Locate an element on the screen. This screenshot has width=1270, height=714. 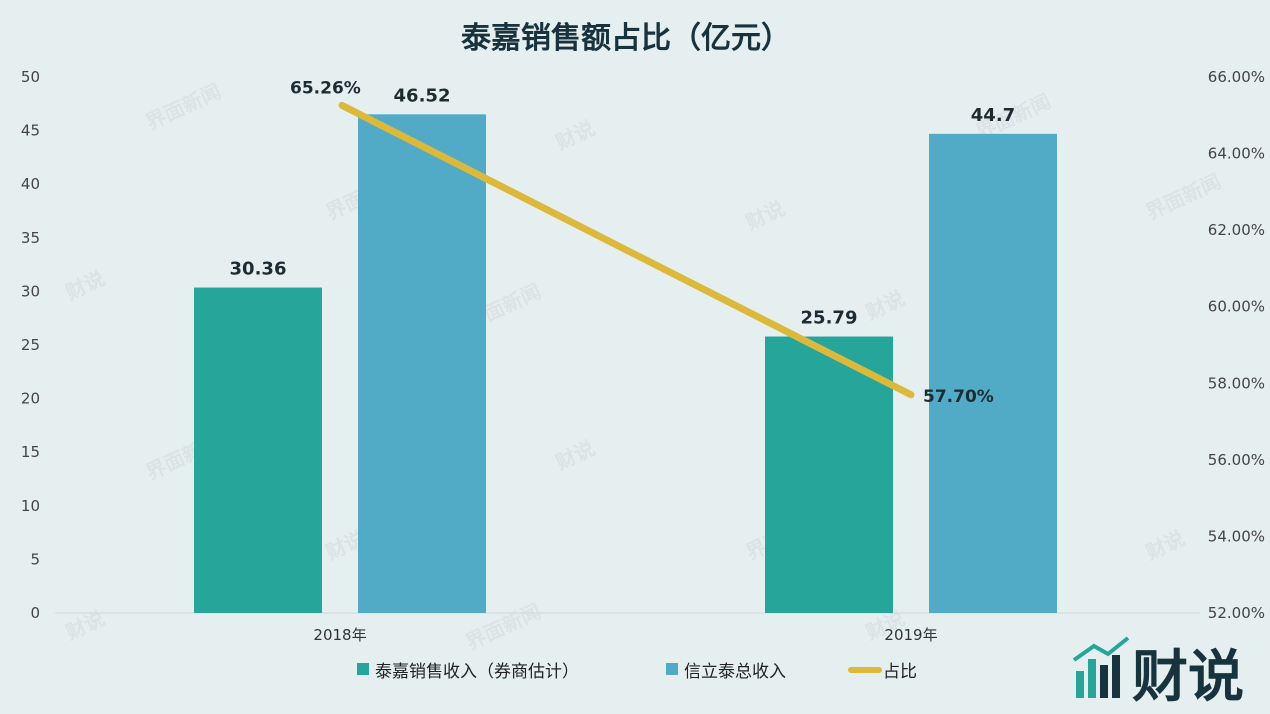
y-left-tick-label: 15 is located at coordinates (30, 452).